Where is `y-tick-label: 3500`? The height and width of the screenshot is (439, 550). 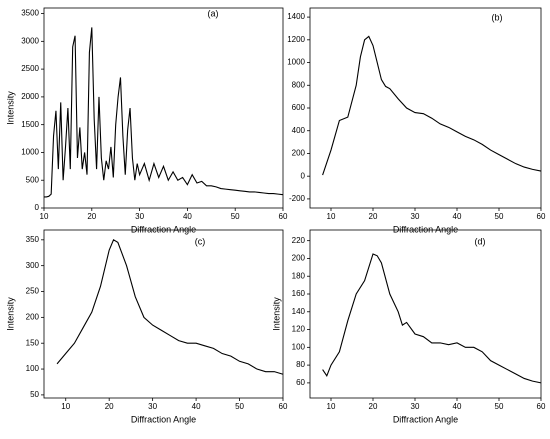 y-tick-label: 3500 is located at coordinates (30, 13).